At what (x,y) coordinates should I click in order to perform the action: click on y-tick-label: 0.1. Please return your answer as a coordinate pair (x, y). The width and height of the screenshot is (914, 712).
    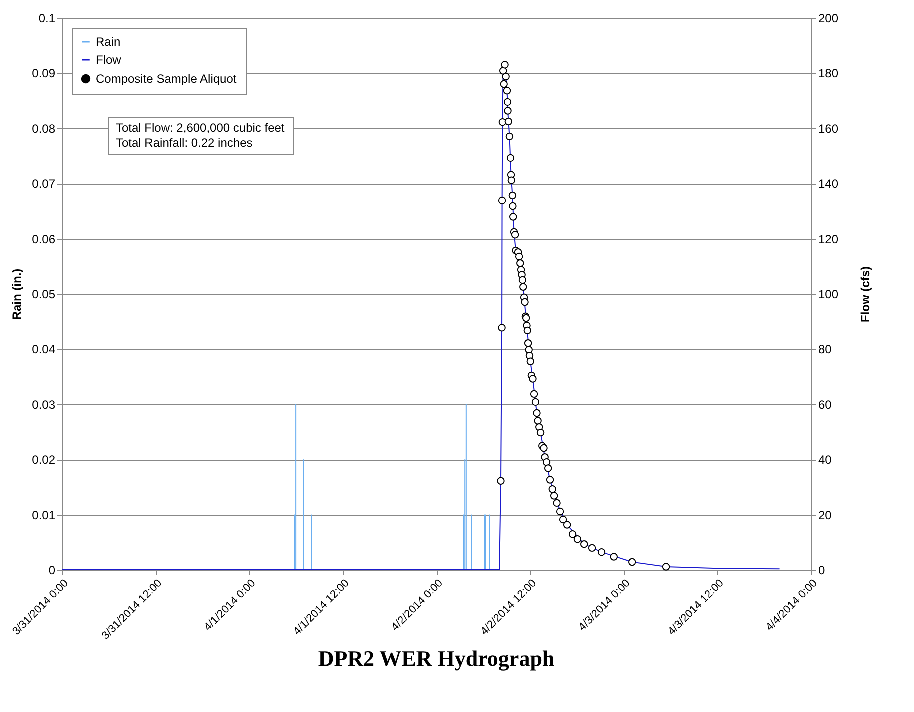
    Looking at the image, I should click on (47, 19).